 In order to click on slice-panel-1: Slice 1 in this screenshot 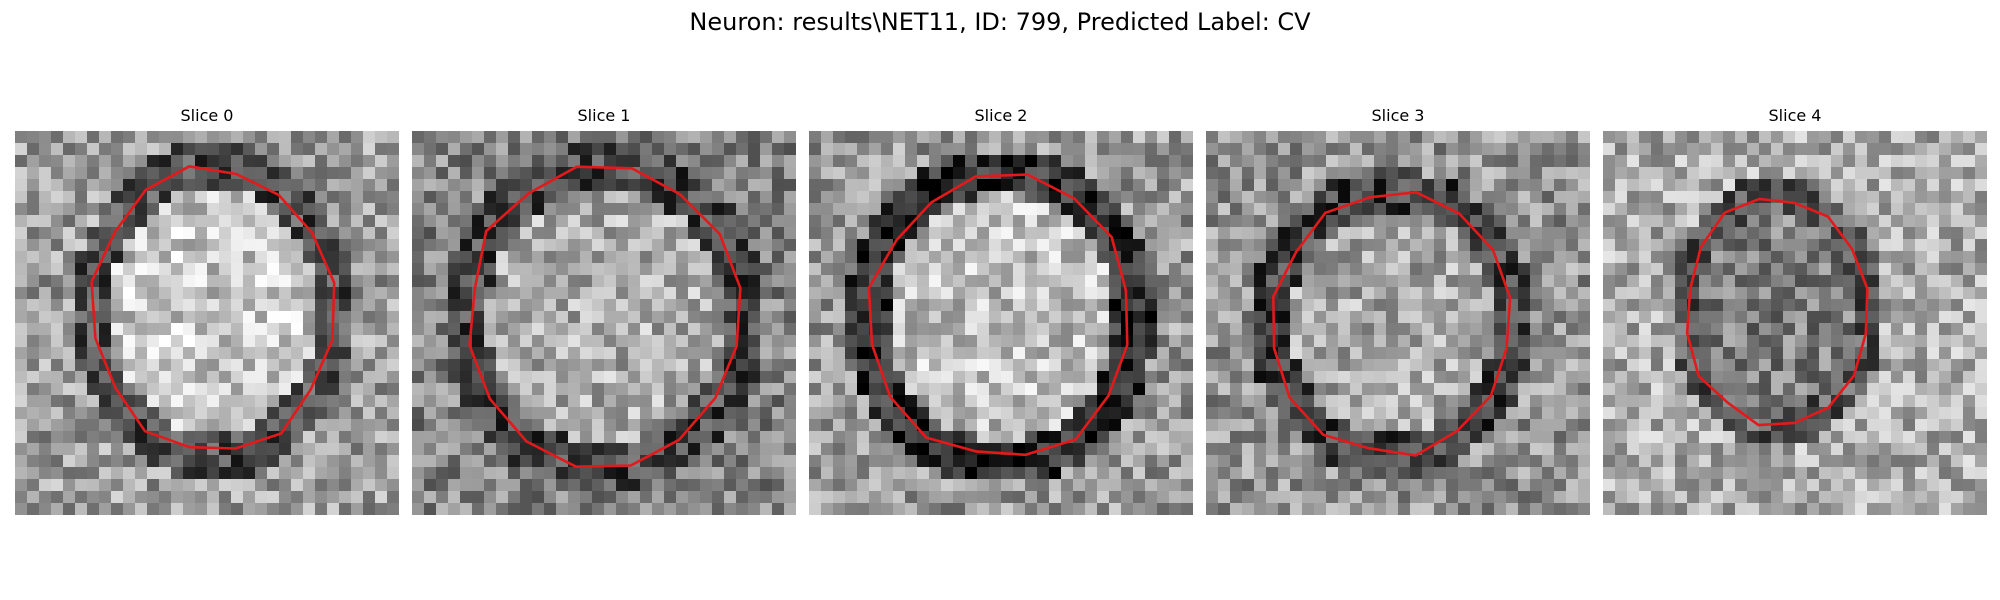, I will do `click(604, 310)`.